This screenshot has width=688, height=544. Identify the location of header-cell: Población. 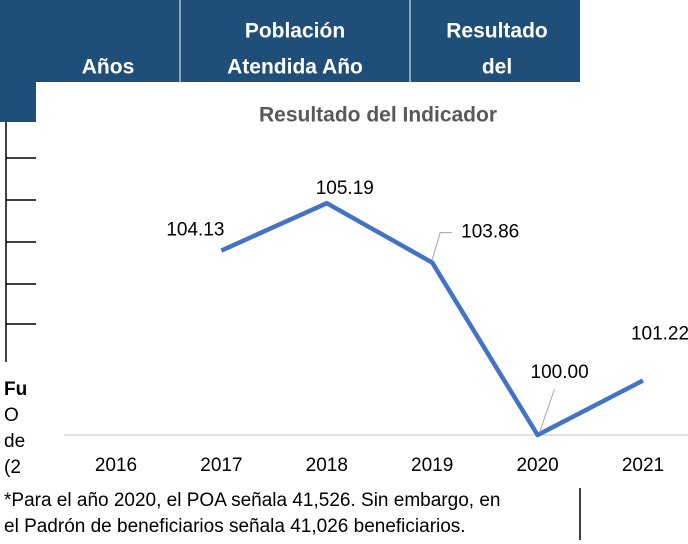
(295, 31).